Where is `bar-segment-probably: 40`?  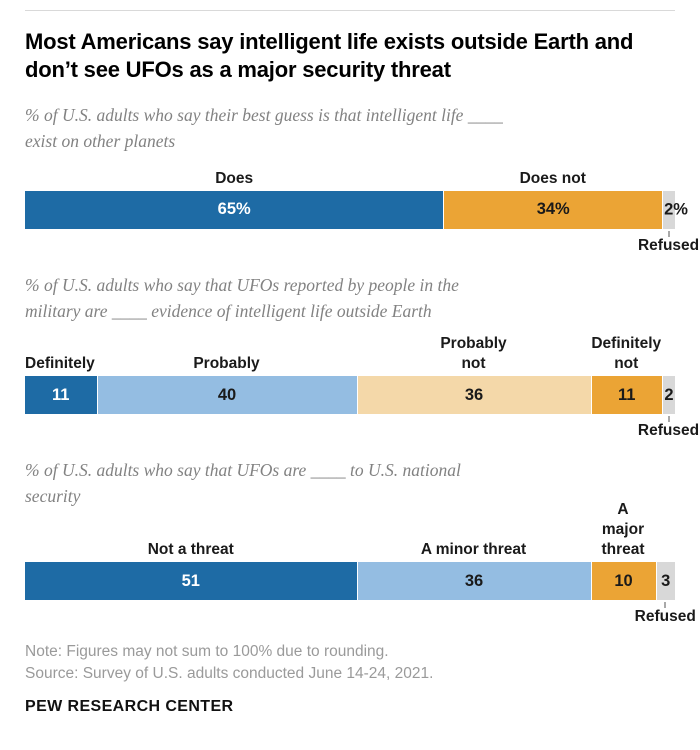 bar-segment-probably: 40 is located at coordinates (226, 395).